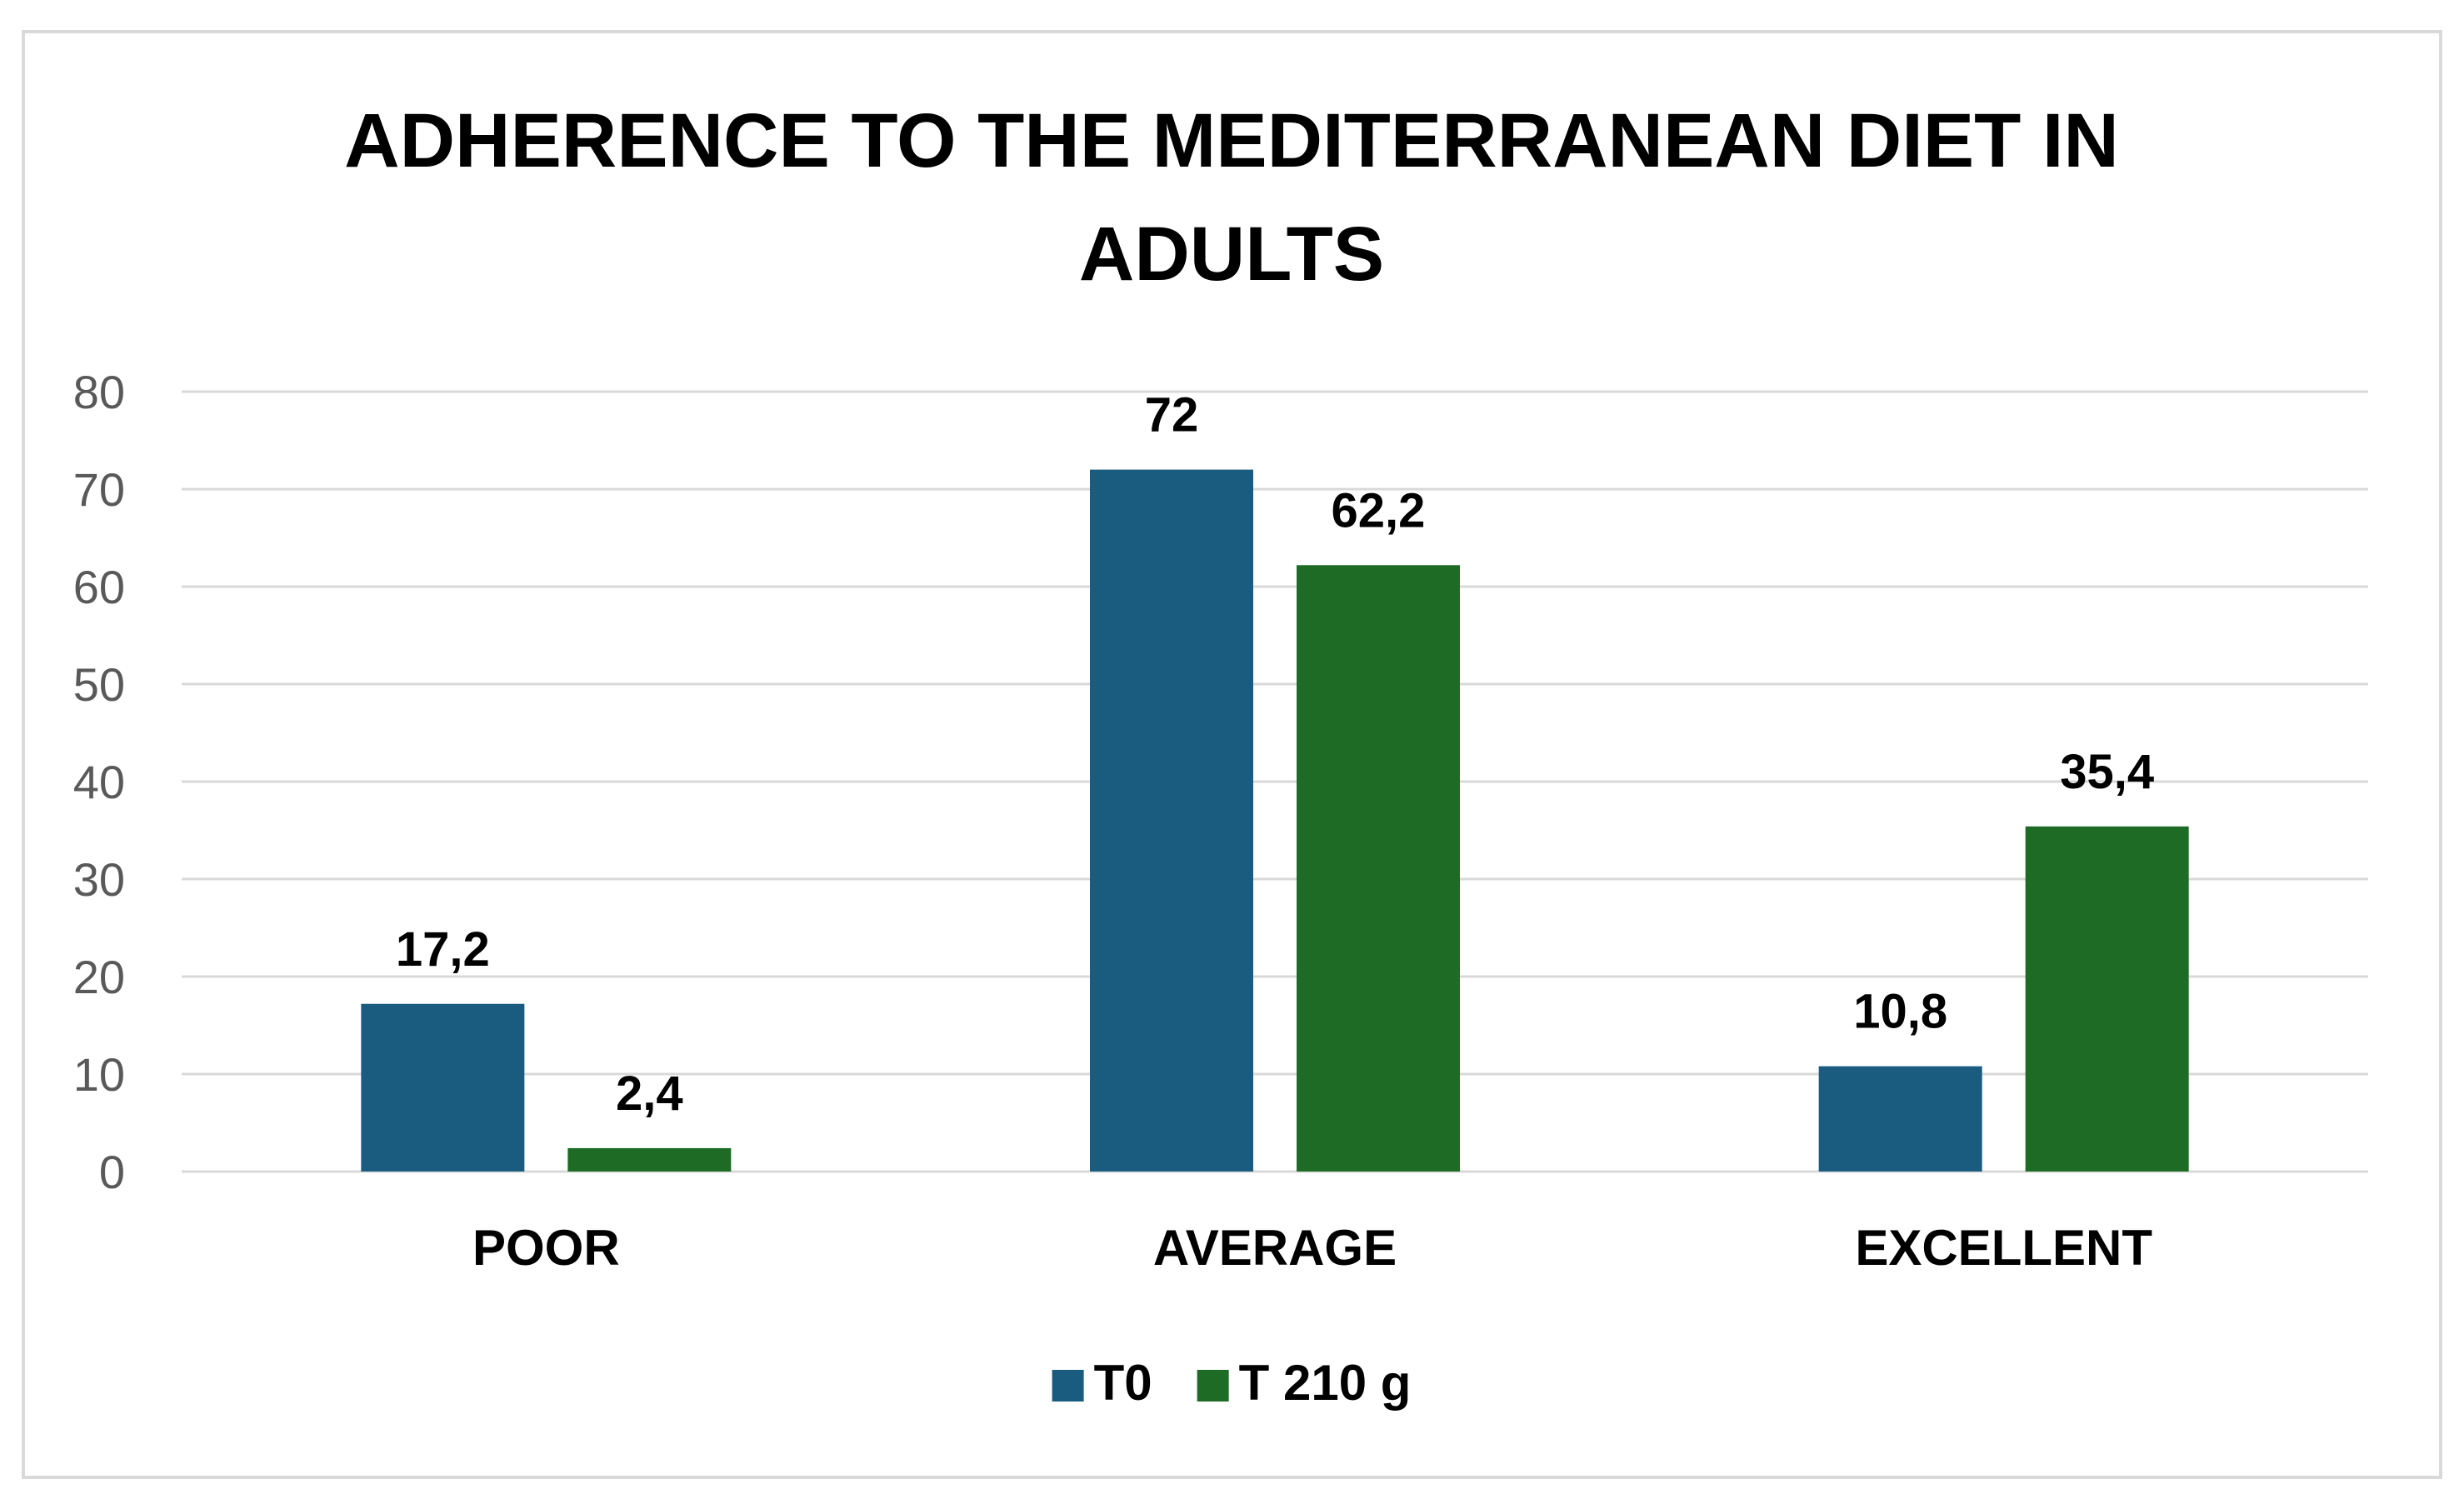  I want to click on x-axis-categories: POOR AVERAGE EXCELLENT, so click(1312, 1248).